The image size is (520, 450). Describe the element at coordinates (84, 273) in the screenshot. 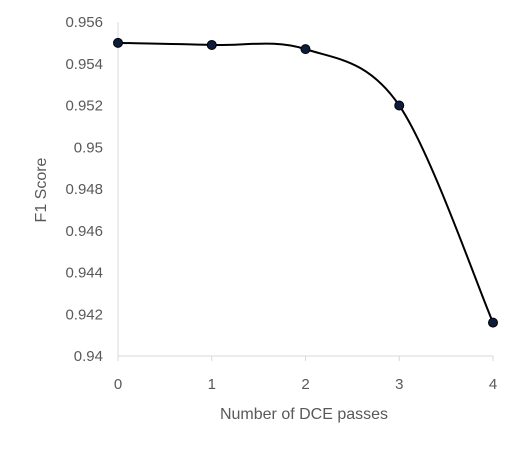

I see `y-tick-label: 0.944` at that location.